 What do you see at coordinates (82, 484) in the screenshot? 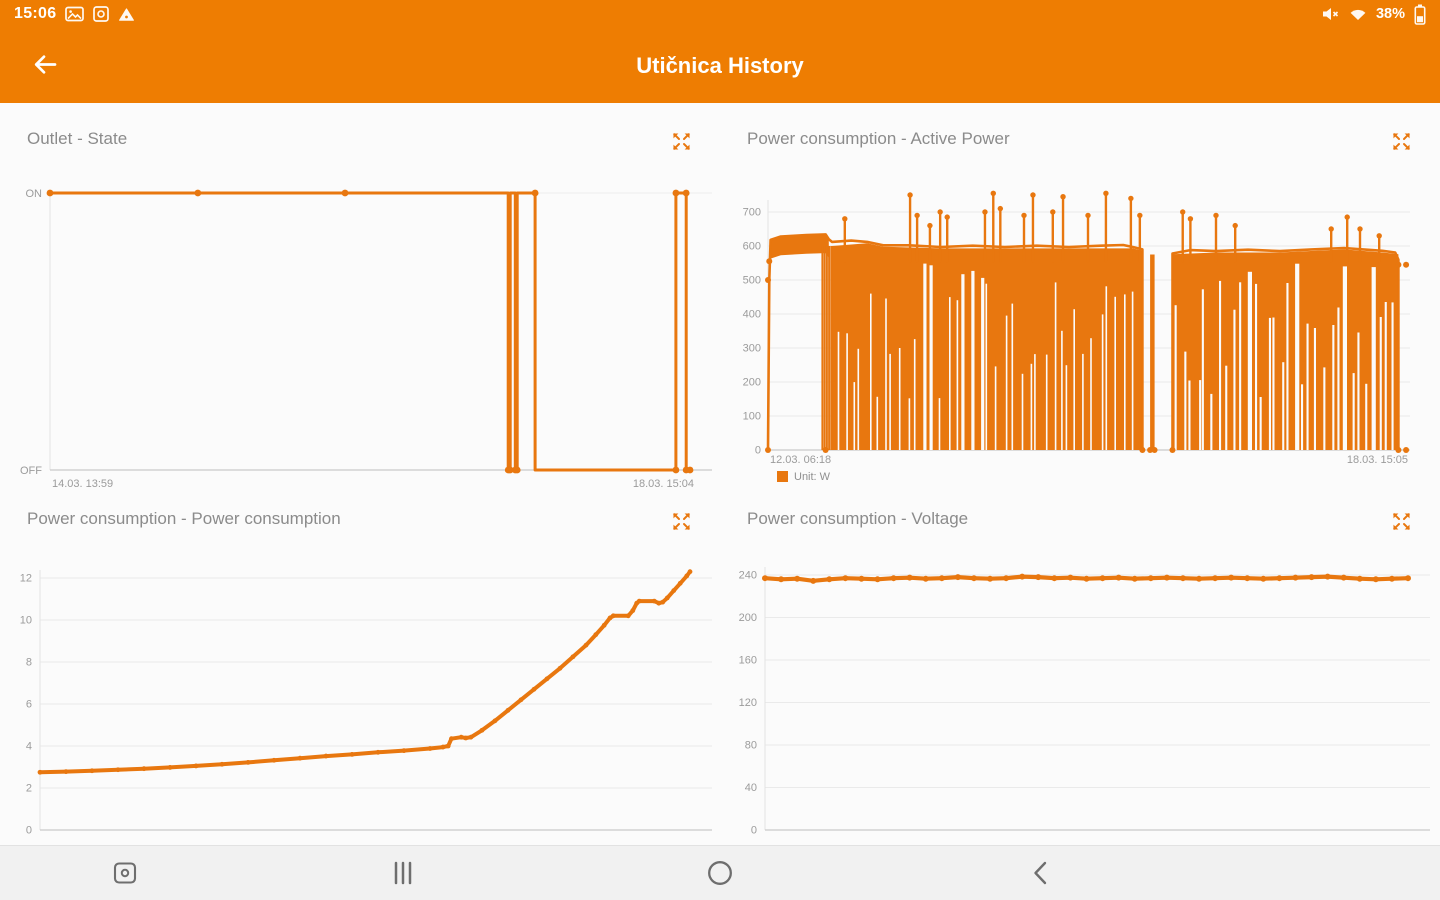
I see `svg-text: 14.03. 13:59` at bounding box center [82, 484].